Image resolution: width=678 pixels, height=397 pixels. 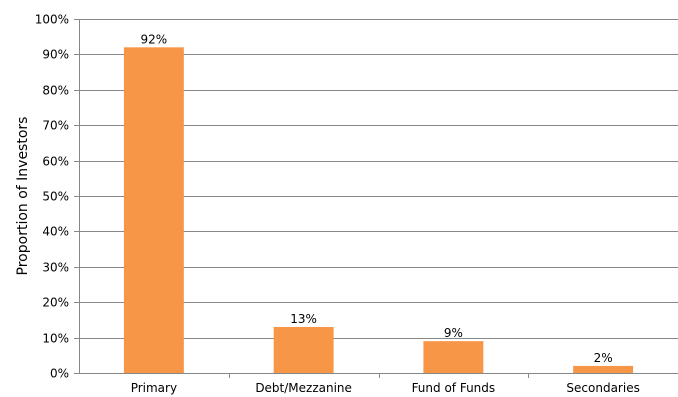 I want to click on y-tick-label: 80%, so click(x=55, y=91).